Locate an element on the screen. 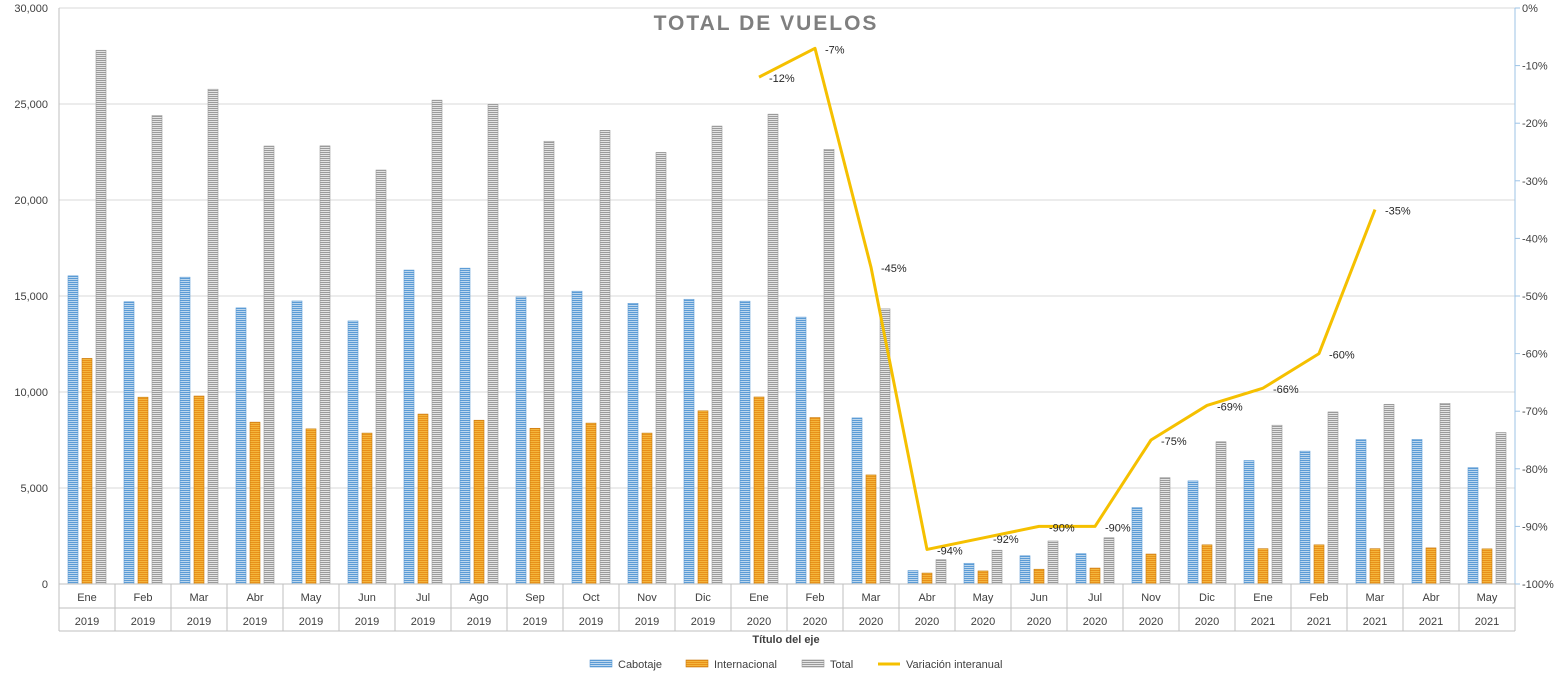 This screenshot has width=1561, height=677. x-tick-label: Sep is located at coordinates (535, 598).